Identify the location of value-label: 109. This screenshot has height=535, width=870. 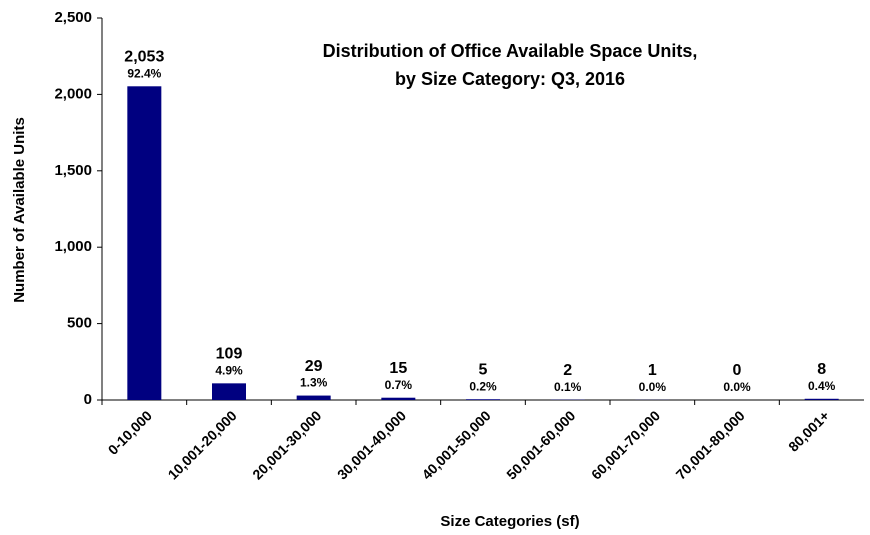
(229, 354).